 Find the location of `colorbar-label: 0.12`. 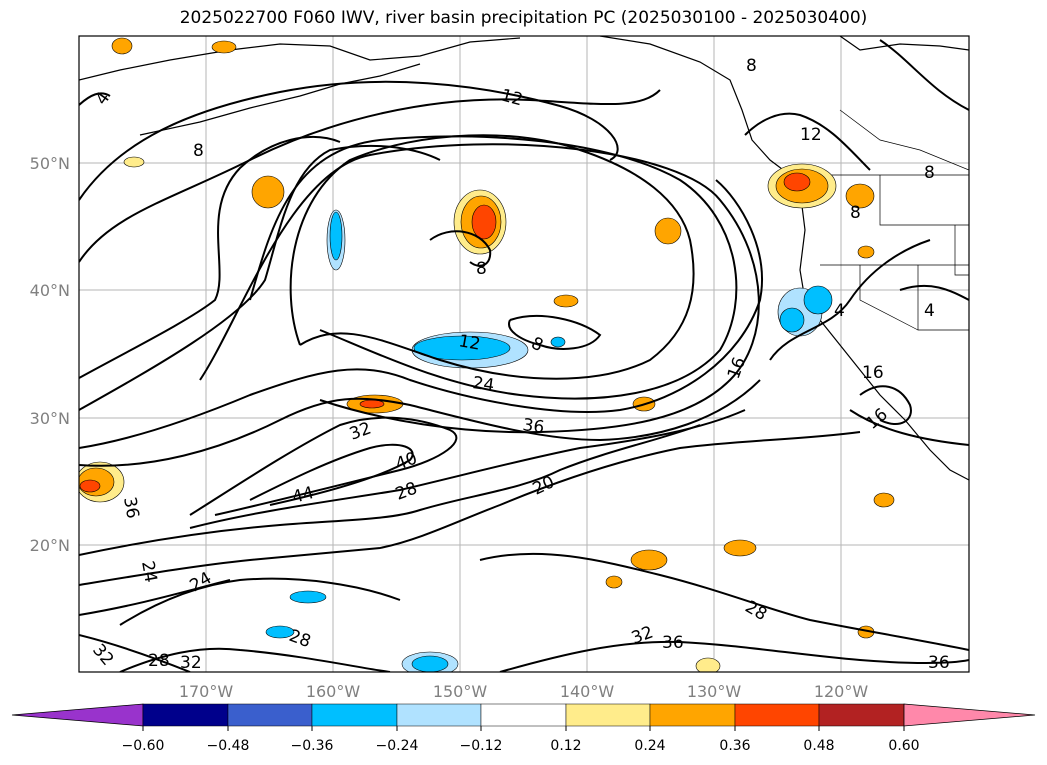

colorbar-label: 0.12 is located at coordinates (565, 746).